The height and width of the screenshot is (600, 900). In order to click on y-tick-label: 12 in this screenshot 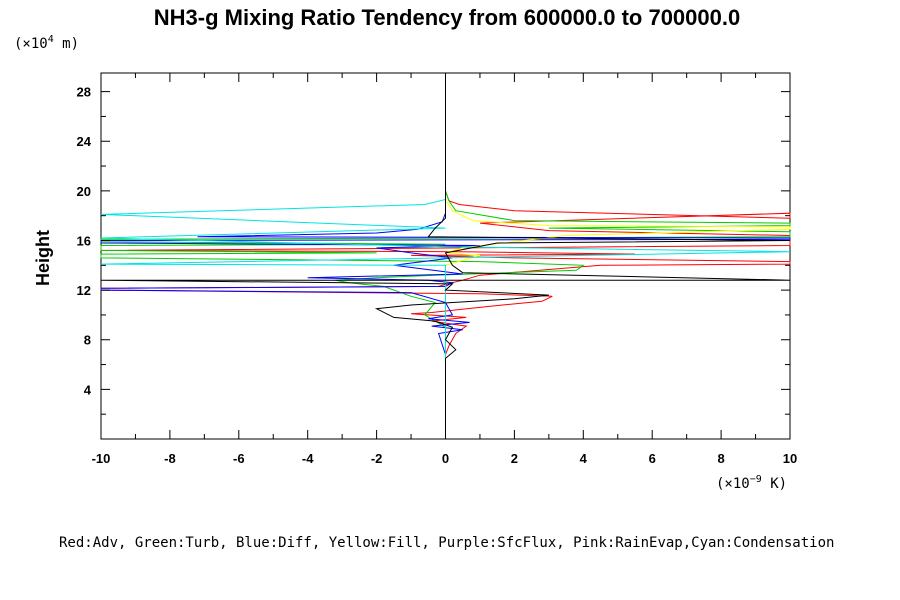, I will do `click(84, 290)`.